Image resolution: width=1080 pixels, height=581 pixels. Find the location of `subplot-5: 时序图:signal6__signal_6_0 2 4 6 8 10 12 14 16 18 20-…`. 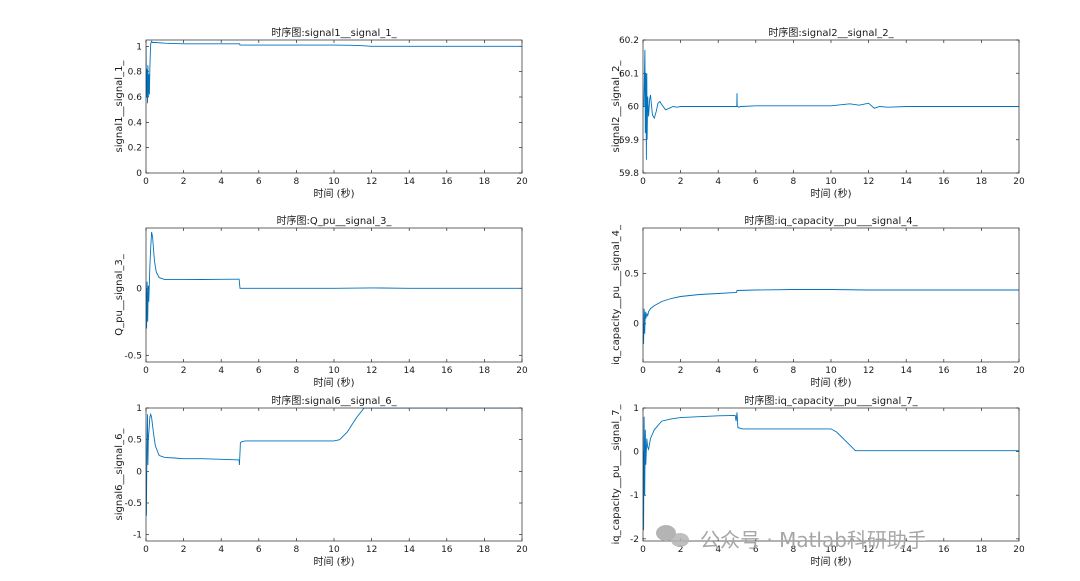

subplot-5: 时序图:signal6__signal_6_0 2 4 6 8 10 12 14 16 18 20-… is located at coordinates (321, 481).